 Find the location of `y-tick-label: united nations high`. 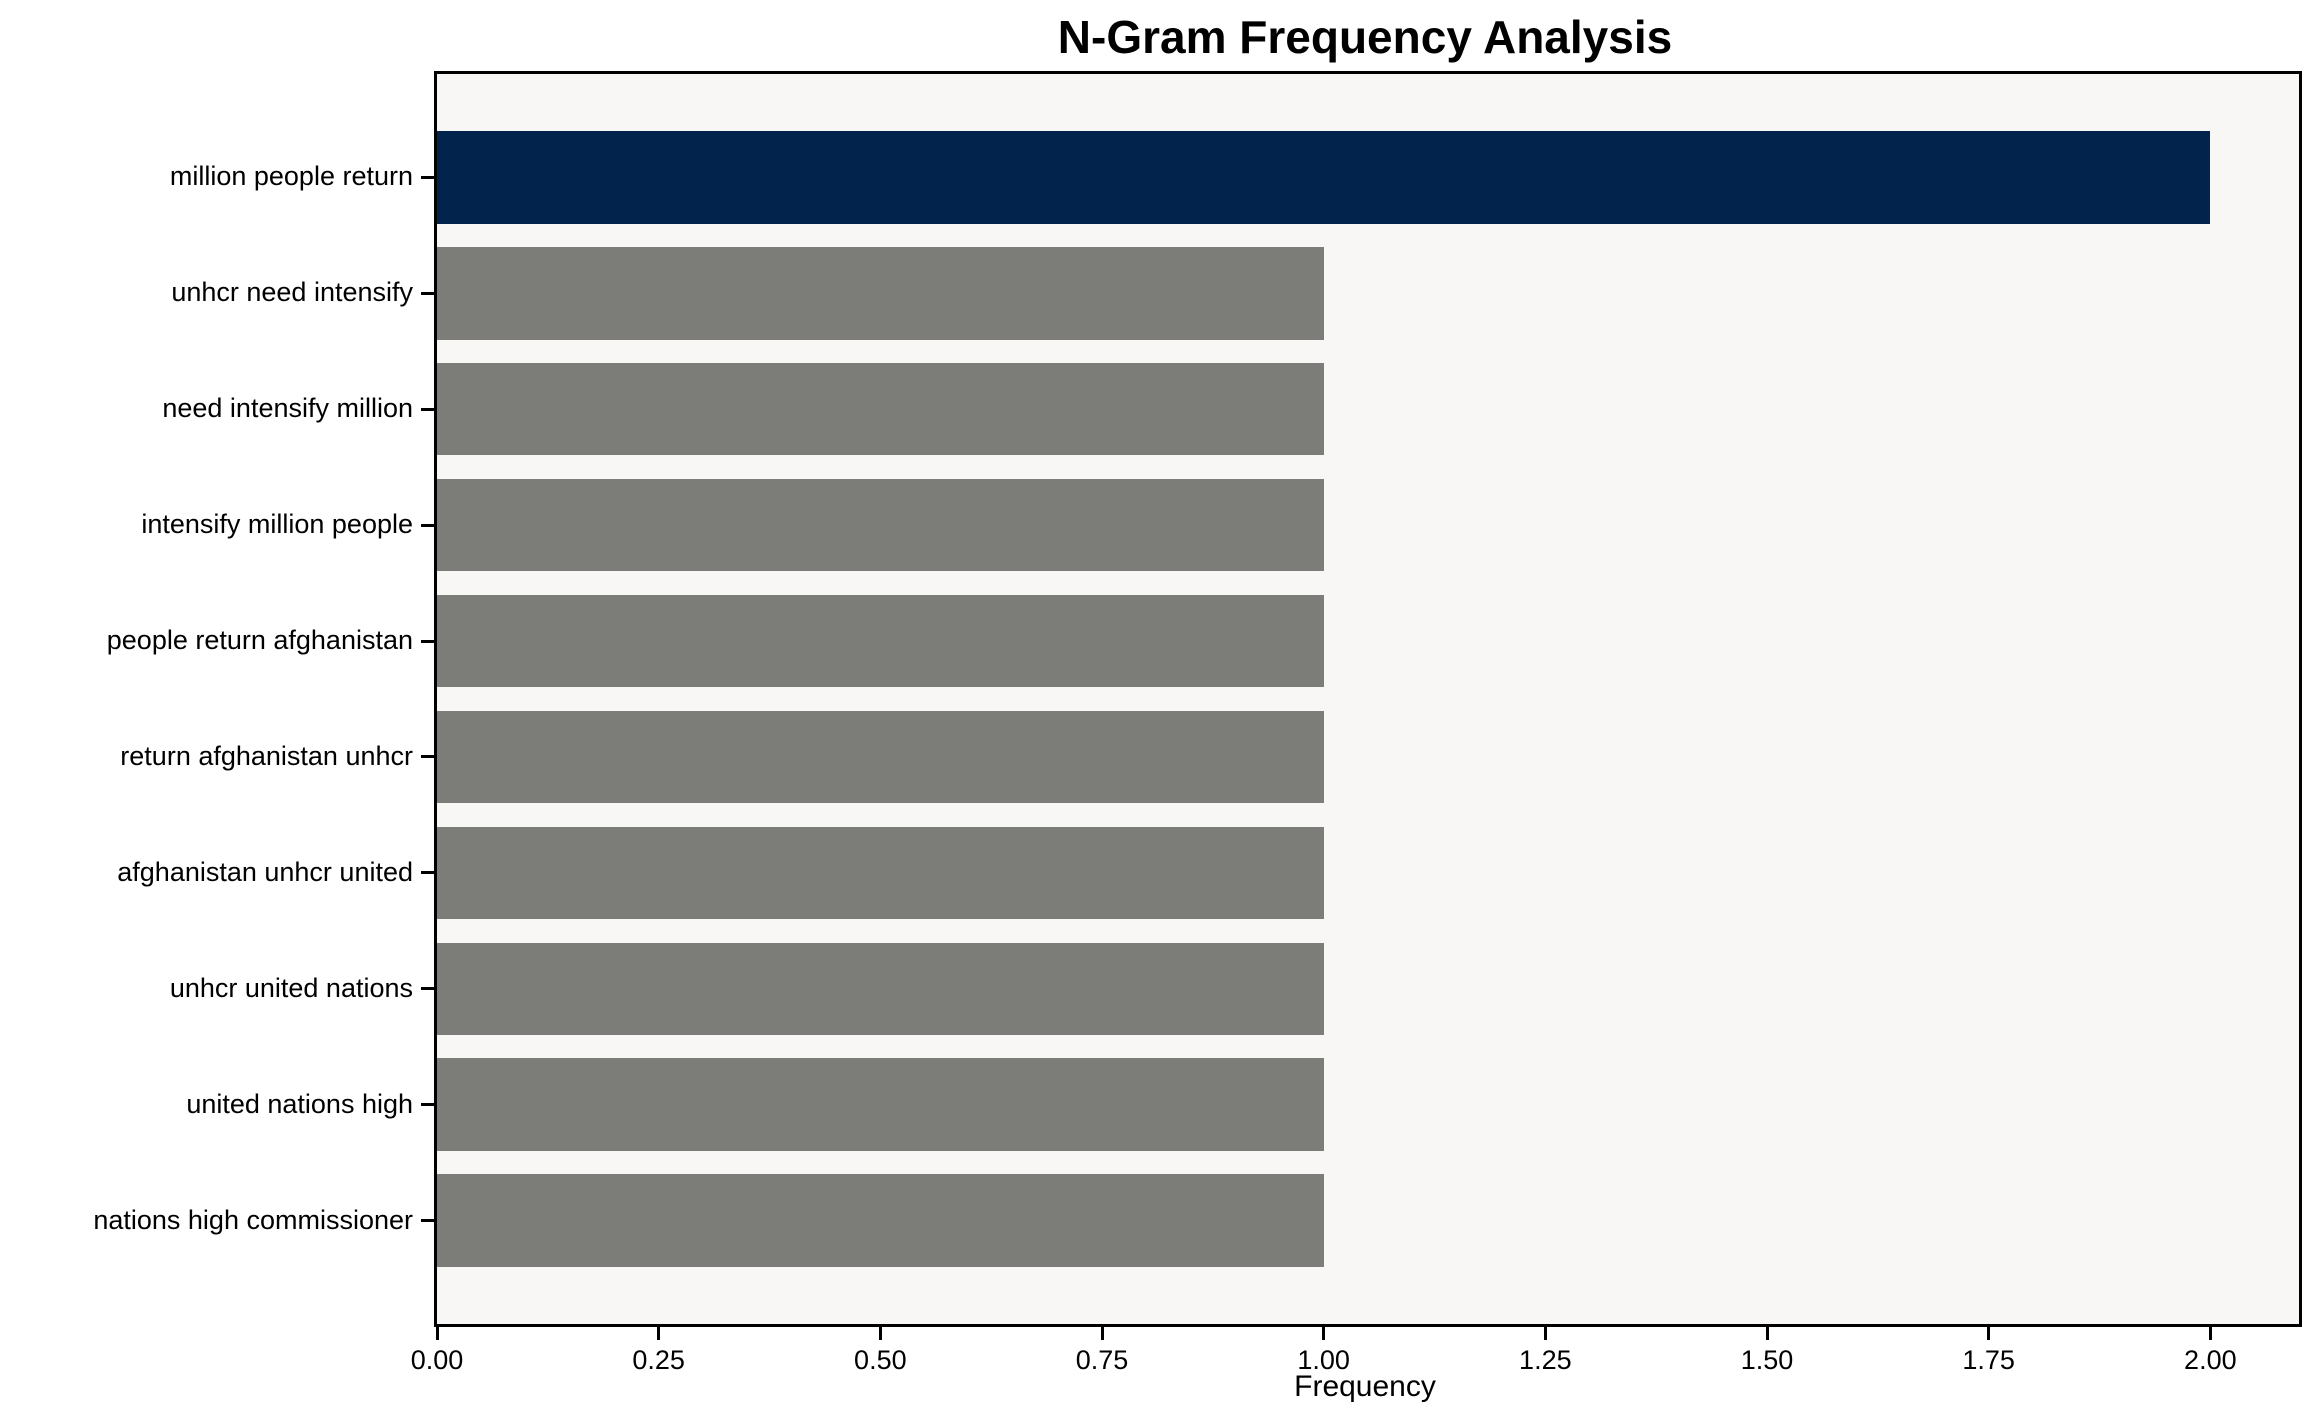

y-tick-label: united nations high is located at coordinates (299, 1103).